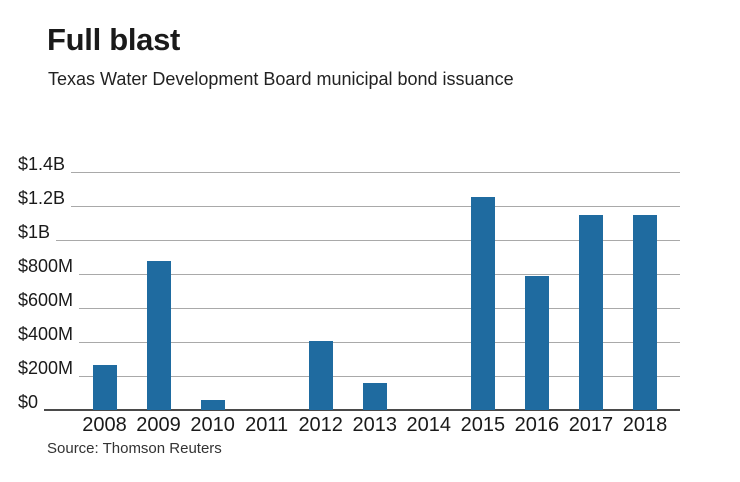  Describe the element at coordinates (46, 368) in the screenshot. I see `y-axis-tick-label: $200M` at that location.